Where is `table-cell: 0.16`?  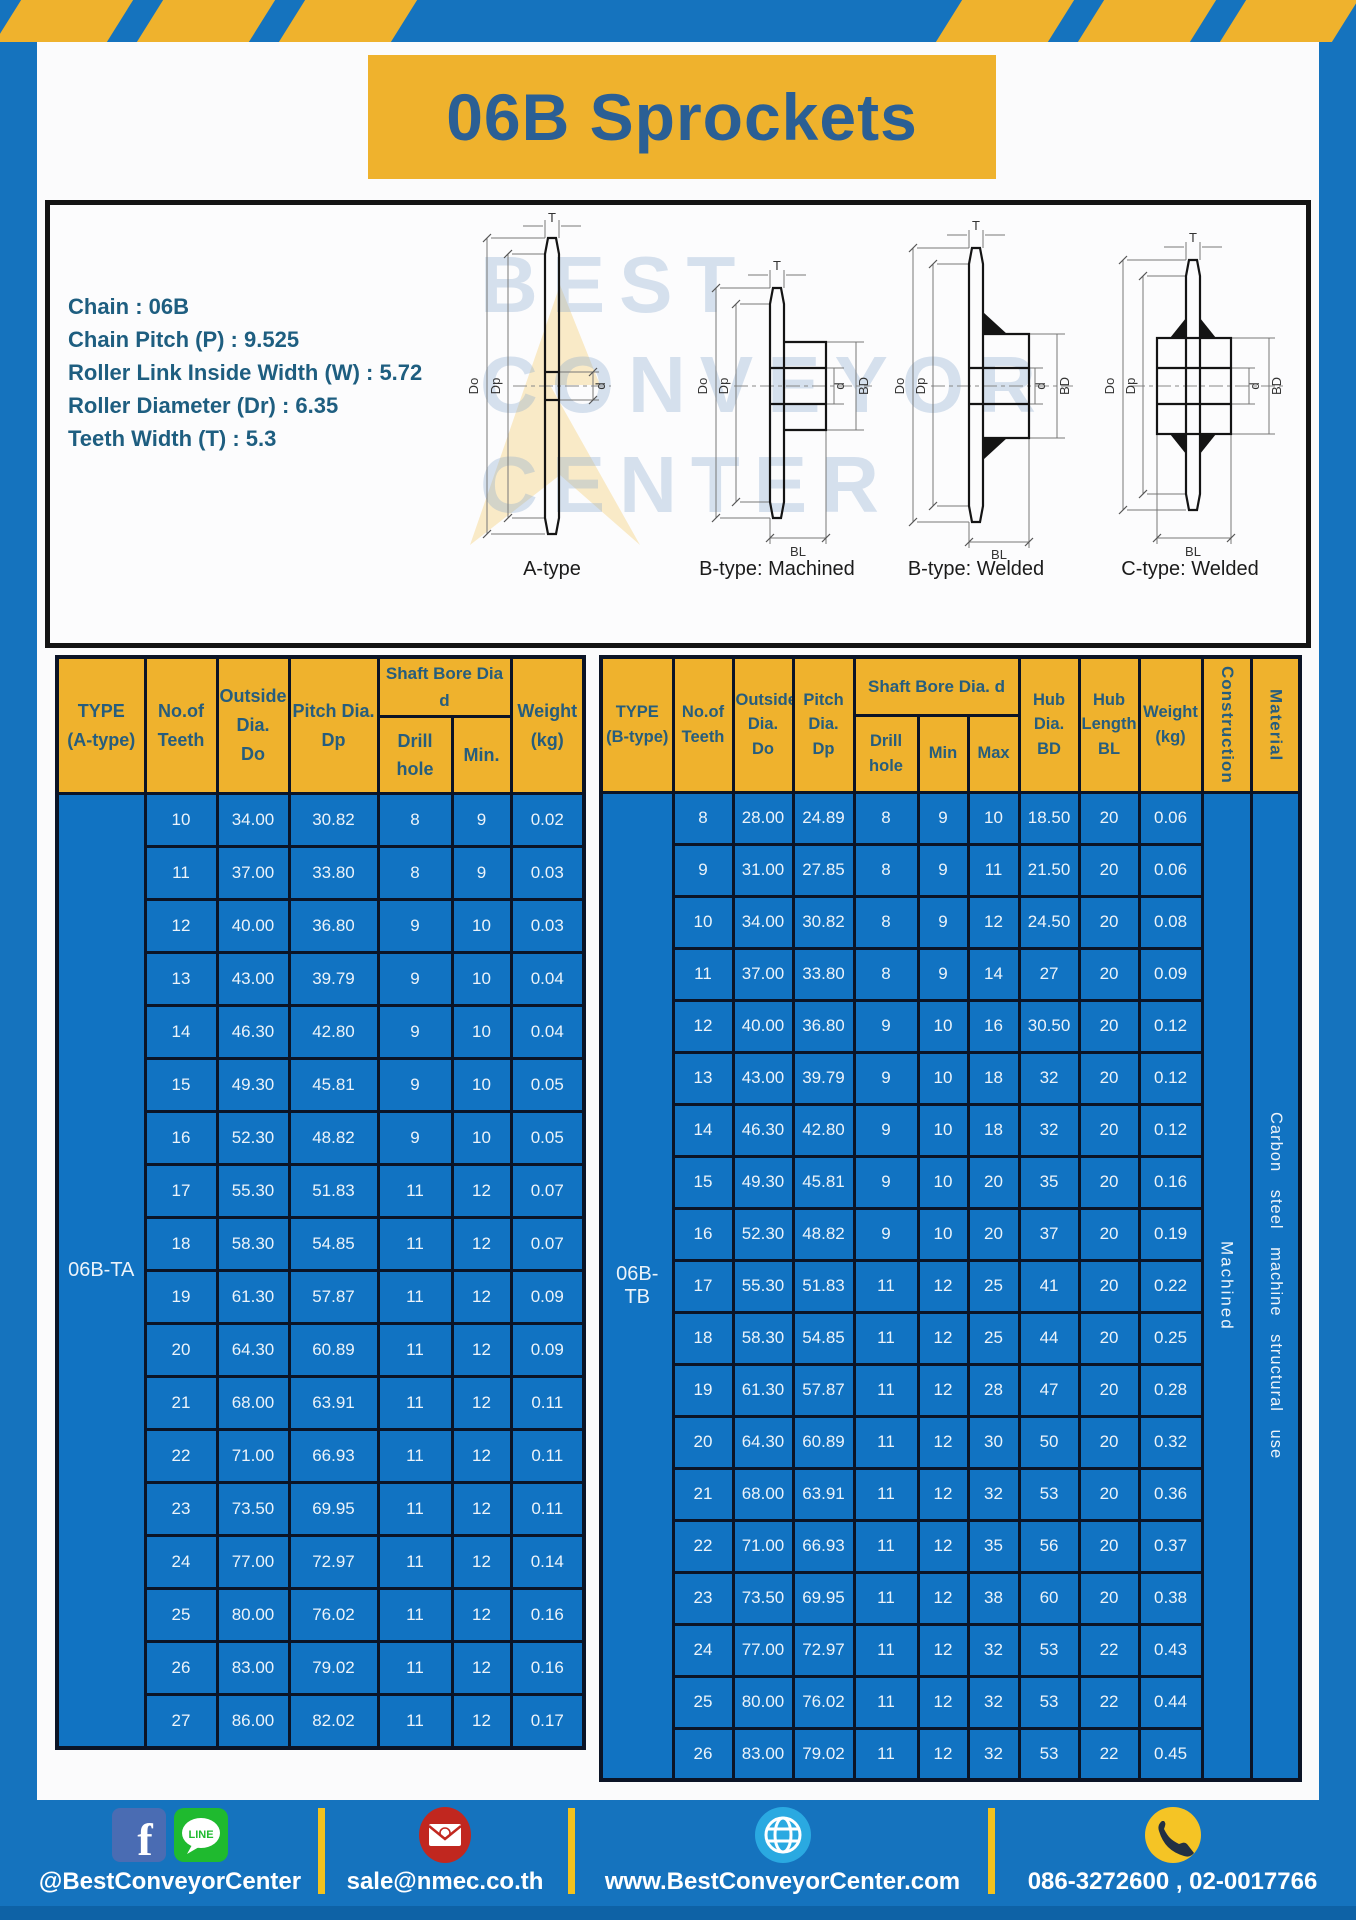 table-cell: 0.16 is located at coordinates (1170, 1182).